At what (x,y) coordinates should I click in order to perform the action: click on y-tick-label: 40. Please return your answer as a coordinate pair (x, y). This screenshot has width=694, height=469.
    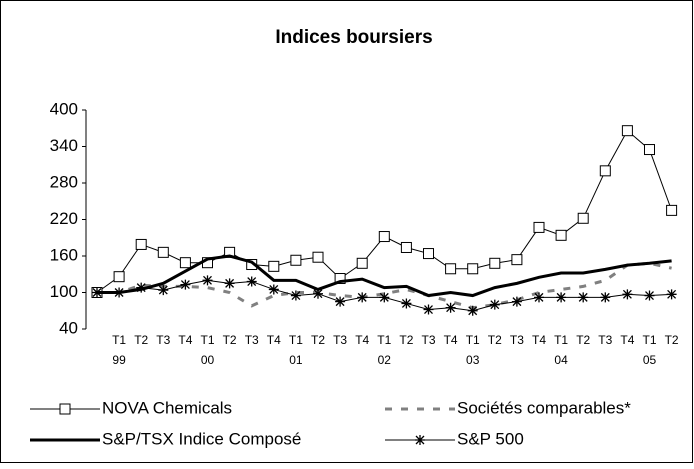
    Looking at the image, I should click on (68, 327).